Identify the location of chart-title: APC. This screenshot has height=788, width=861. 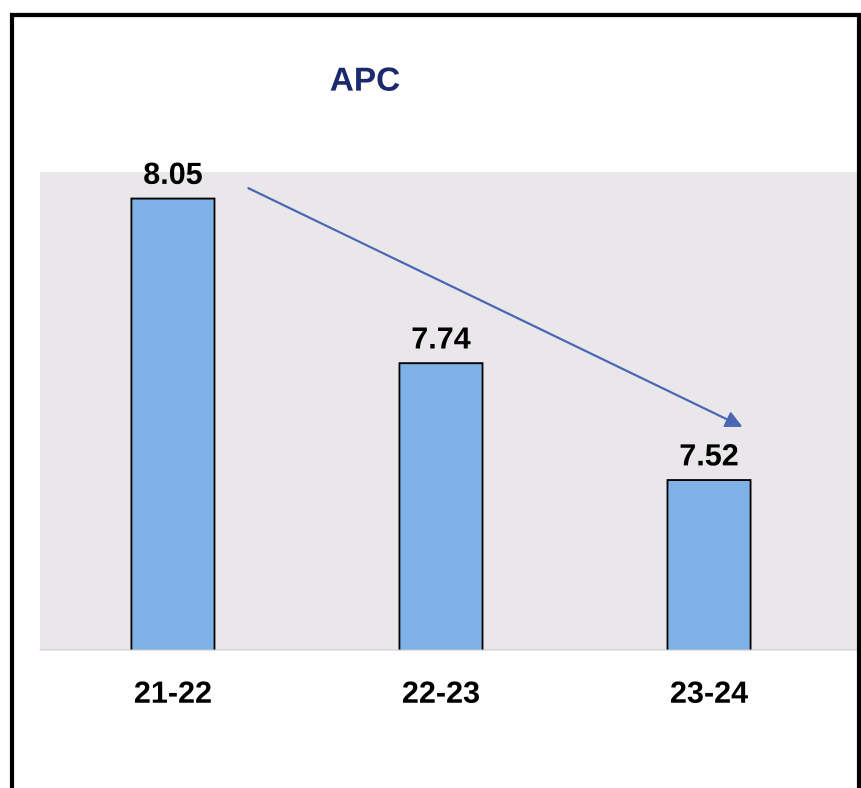
(365, 79).